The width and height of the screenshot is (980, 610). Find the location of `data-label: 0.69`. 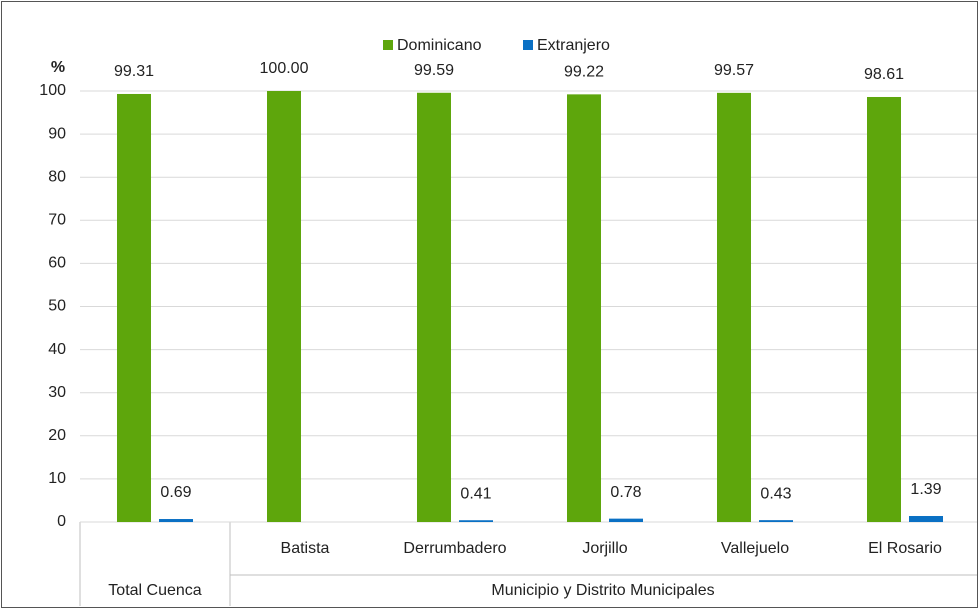

data-label: 0.69 is located at coordinates (175, 492).